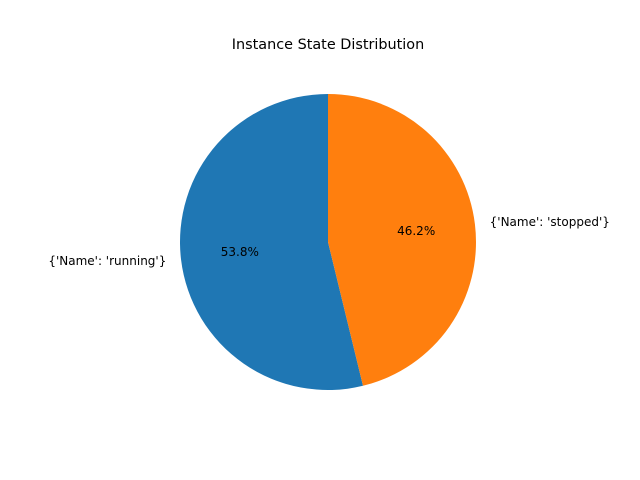 This screenshot has width=640, height=480. I want to click on slice-percent-name-stopped: 46.2%, so click(416, 231).